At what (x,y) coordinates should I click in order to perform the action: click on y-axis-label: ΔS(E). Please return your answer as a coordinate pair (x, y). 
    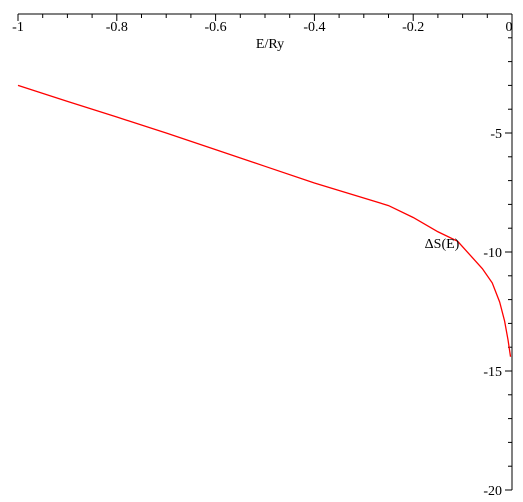
    Looking at the image, I should click on (442, 244).